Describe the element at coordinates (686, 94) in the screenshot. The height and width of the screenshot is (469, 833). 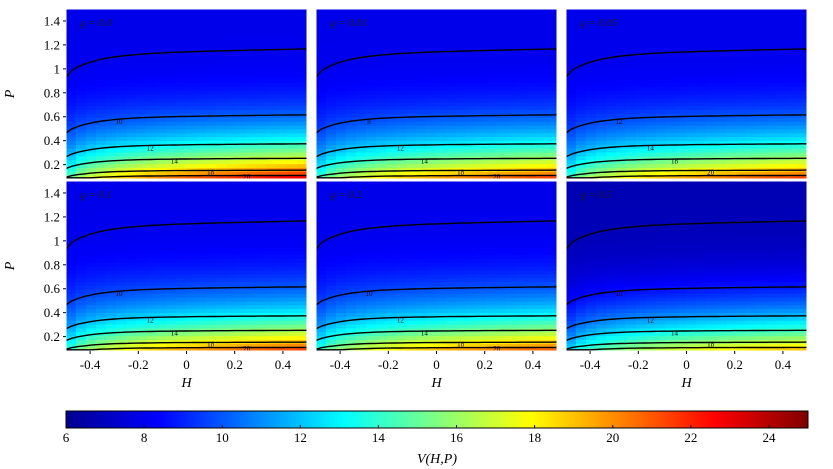
I see `panel-3: 12 14 18 20 g = 0.05` at that location.